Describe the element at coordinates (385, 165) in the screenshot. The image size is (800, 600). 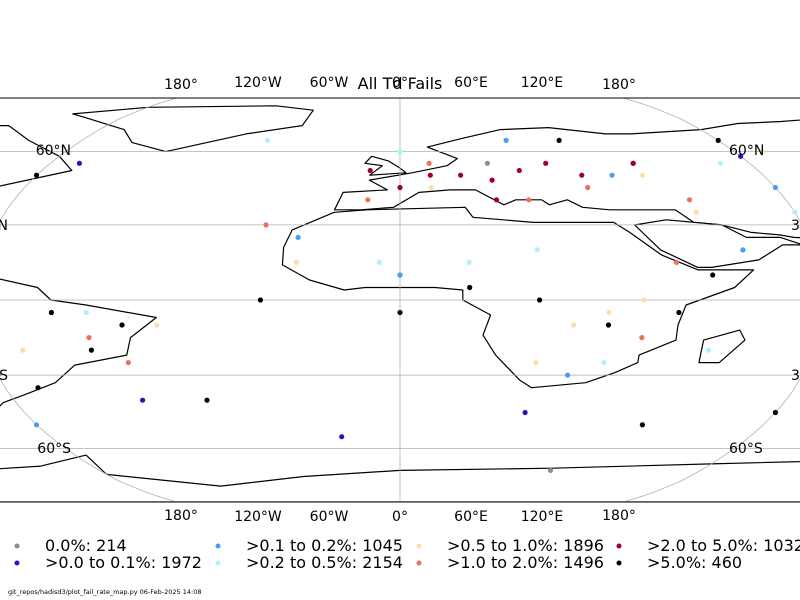
I see `land-britain` at that location.